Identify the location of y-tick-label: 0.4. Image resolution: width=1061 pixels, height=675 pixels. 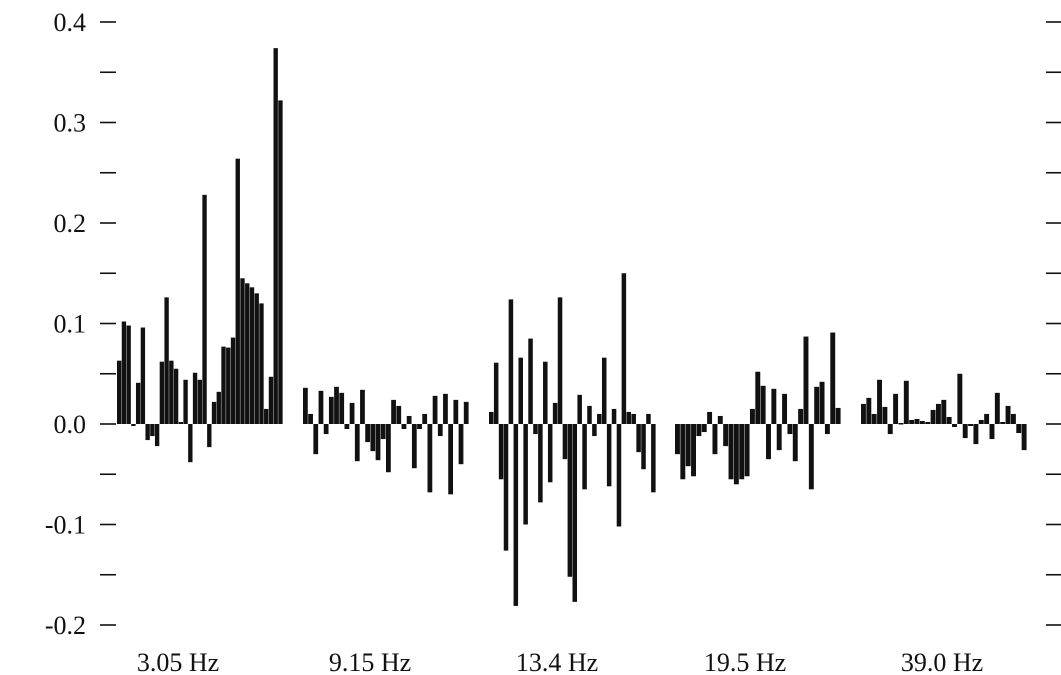
(70, 22).